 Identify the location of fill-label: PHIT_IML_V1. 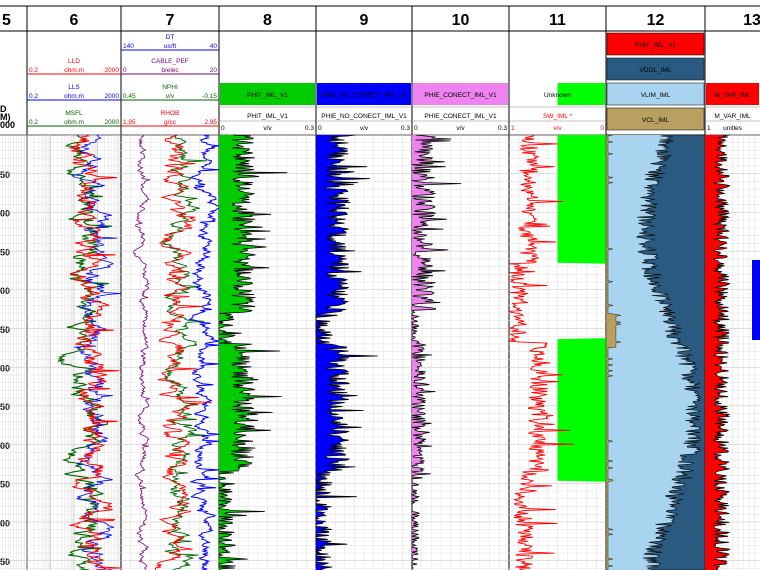
(267, 95).